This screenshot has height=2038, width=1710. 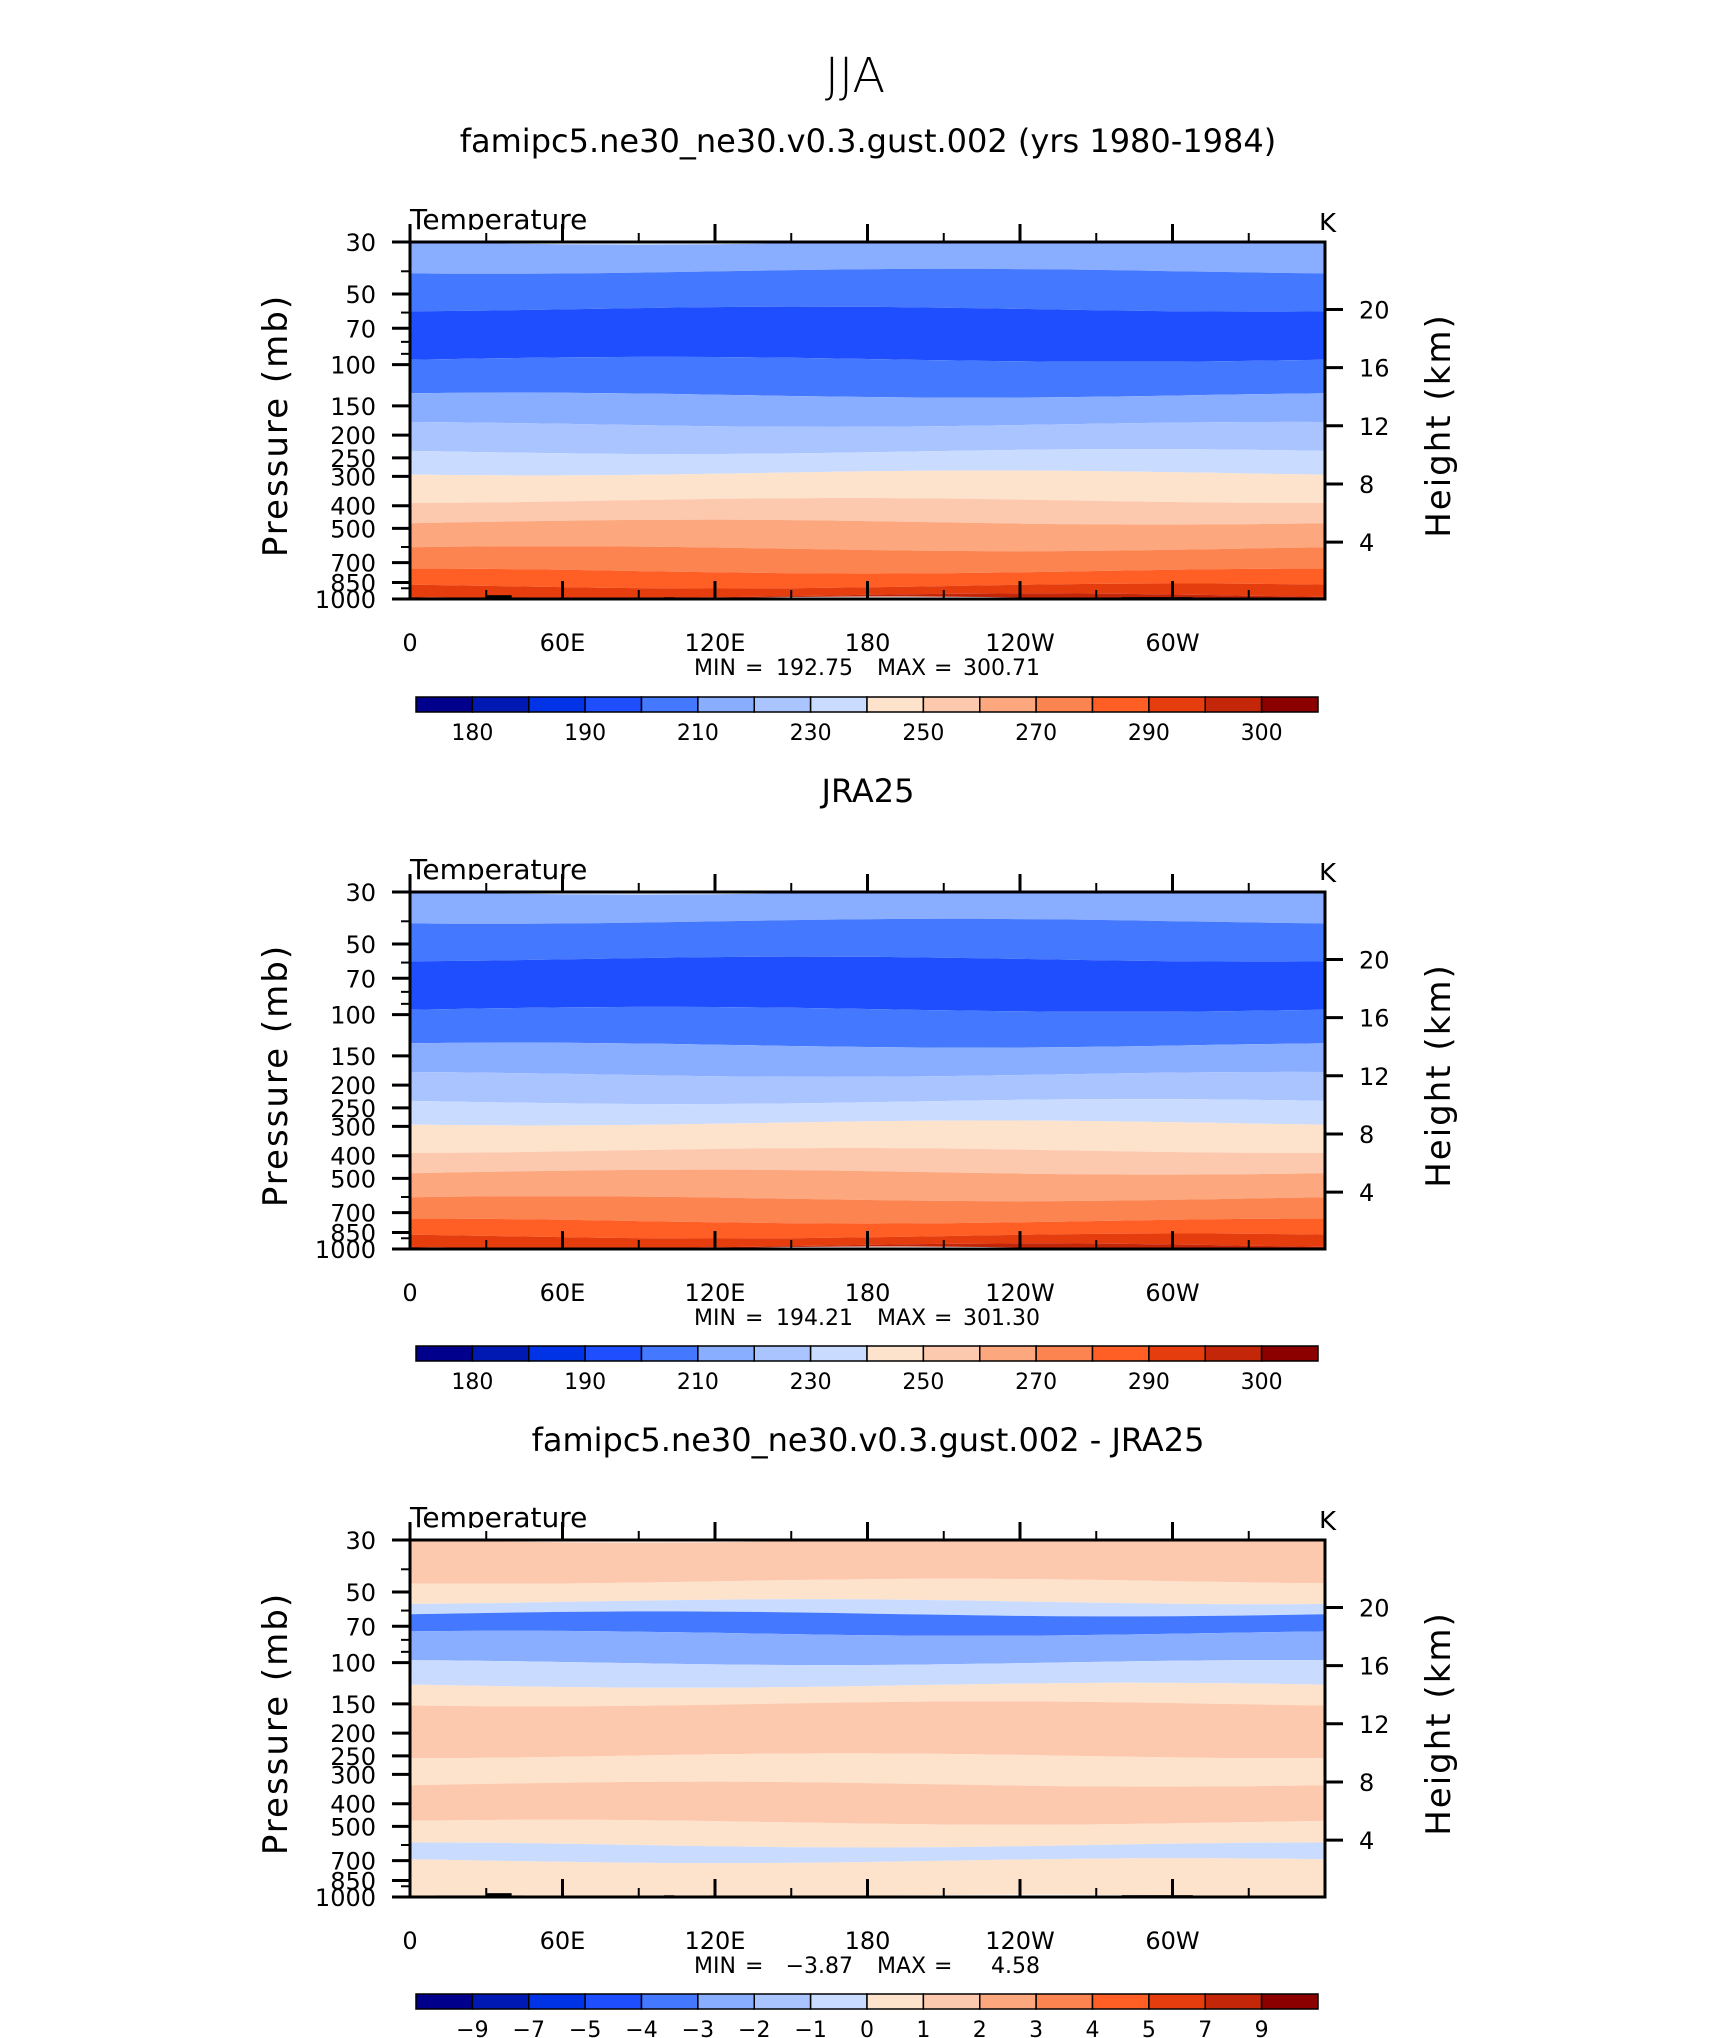 What do you see at coordinates (1366, 543) in the screenshot?
I see `y2-tick-label: 4` at bounding box center [1366, 543].